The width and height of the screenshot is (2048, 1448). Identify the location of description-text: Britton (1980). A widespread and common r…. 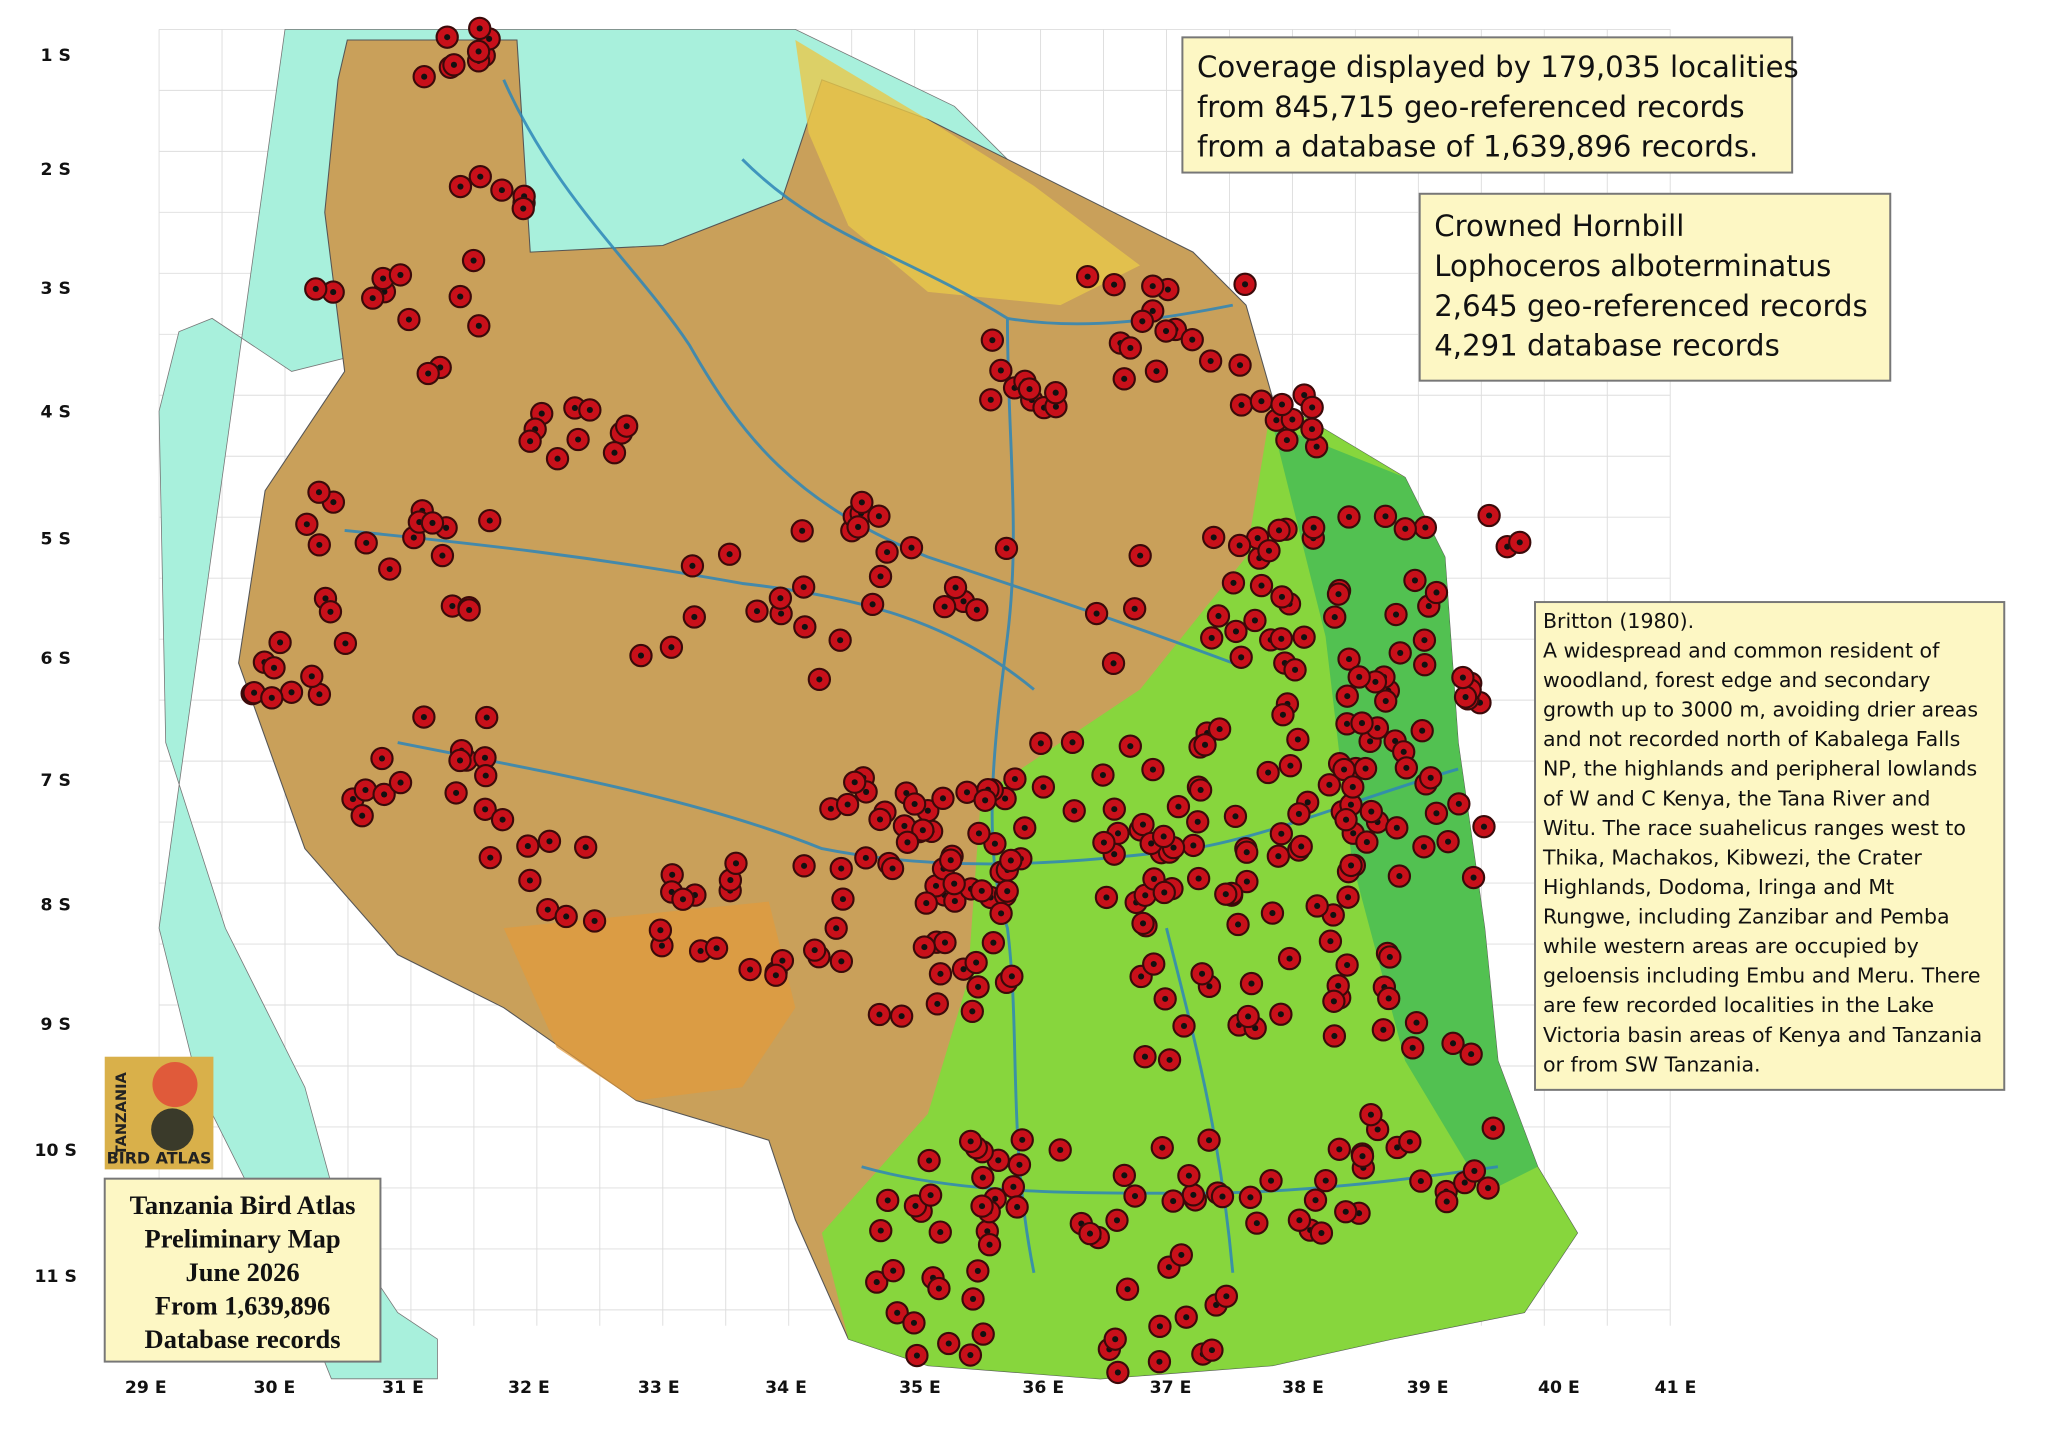
(1762, 842).